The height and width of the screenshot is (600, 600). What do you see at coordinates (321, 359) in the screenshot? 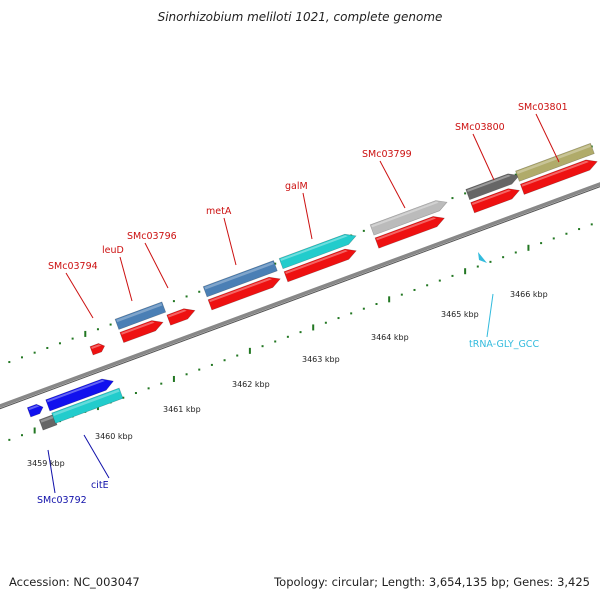
I see `kbp-tick-label: 3463 kbp` at bounding box center [321, 359].